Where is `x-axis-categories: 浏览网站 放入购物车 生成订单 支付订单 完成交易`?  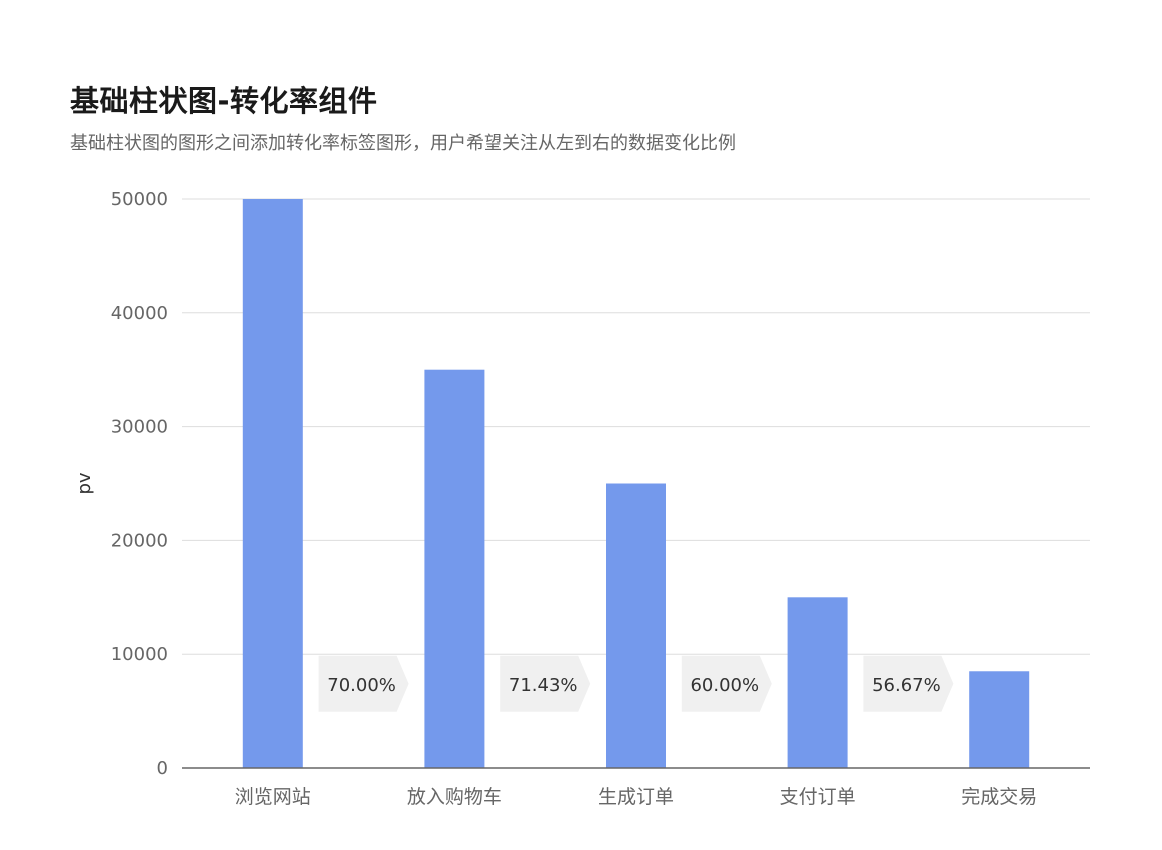
x-axis-categories: 浏览网站 放入购物车 生成订单 支付订单 完成交易 is located at coordinates (636, 797).